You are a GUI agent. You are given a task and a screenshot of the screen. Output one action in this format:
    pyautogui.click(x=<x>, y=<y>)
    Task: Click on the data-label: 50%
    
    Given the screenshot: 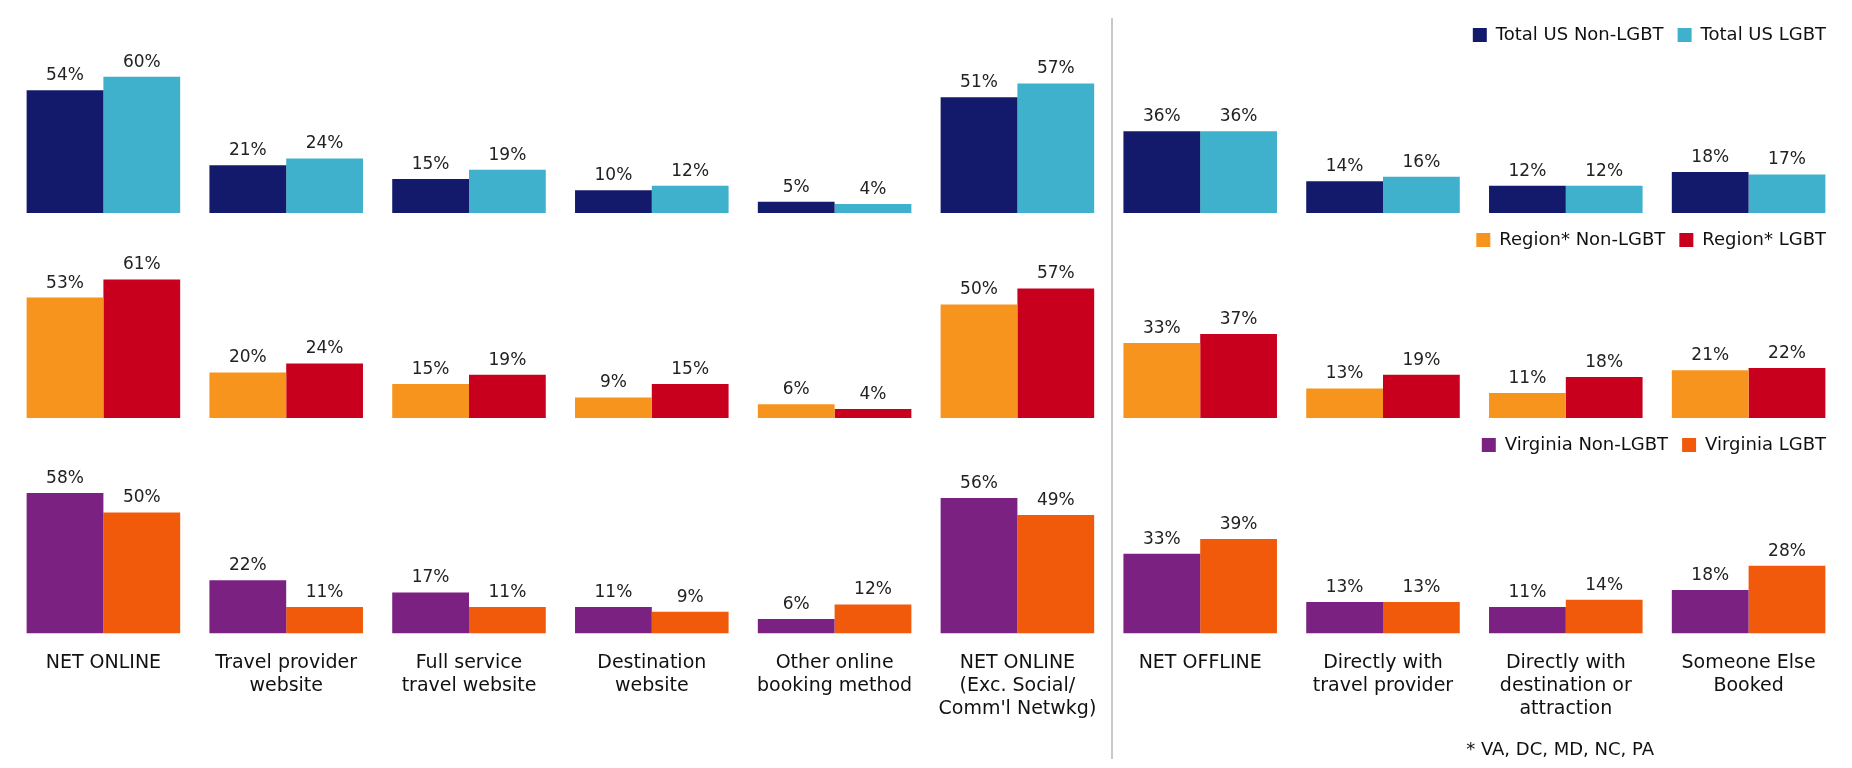 What is the action you would take?
    pyautogui.click(x=141, y=496)
    